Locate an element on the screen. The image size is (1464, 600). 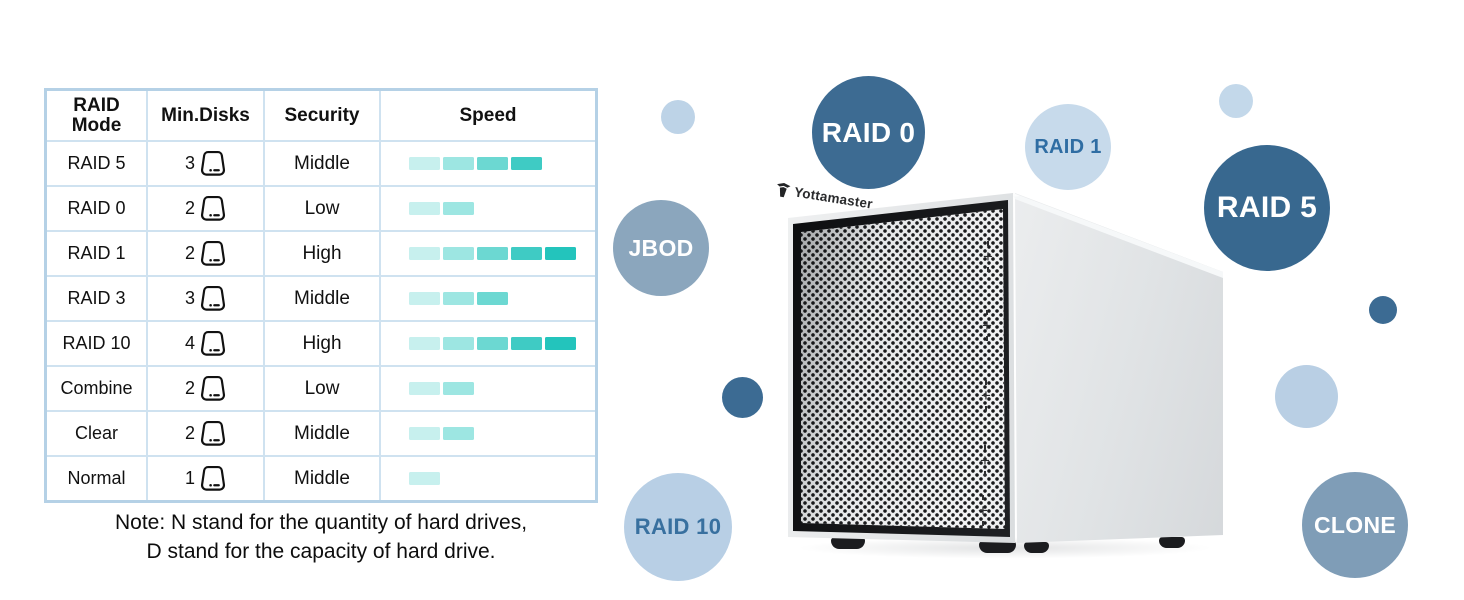
table-row: RAID 0 2 Low is located at coordinates (321, 207).